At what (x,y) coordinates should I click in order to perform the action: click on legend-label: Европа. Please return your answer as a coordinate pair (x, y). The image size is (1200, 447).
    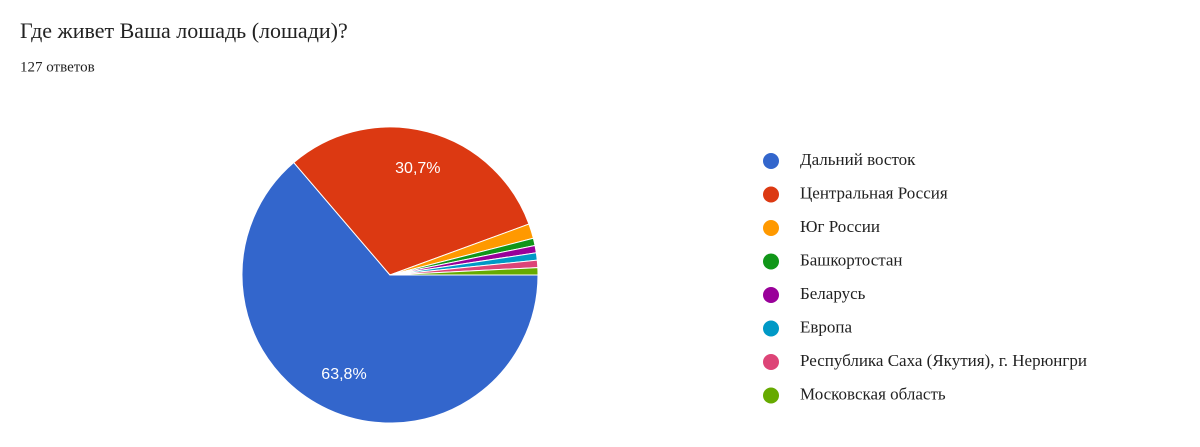
    Looking at the image, I should click on (826, 326).